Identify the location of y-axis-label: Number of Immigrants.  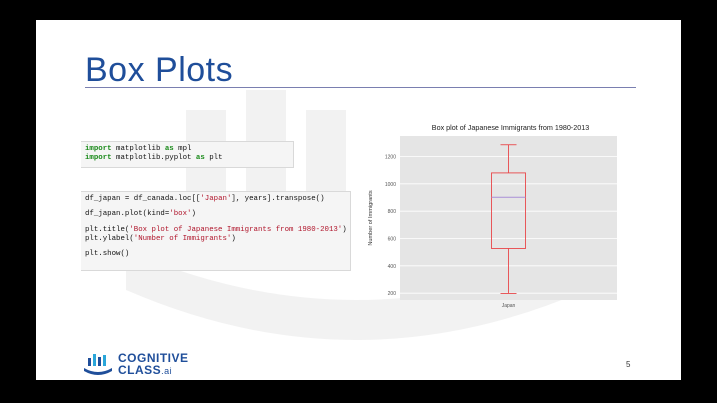
(371, 218).